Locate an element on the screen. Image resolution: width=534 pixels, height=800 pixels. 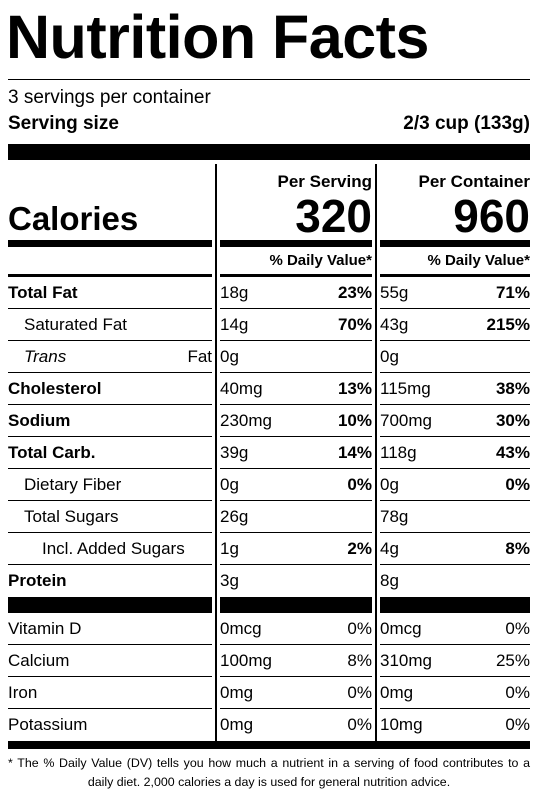
nutrient-name: Sodium is located at coordinates (110, 421).